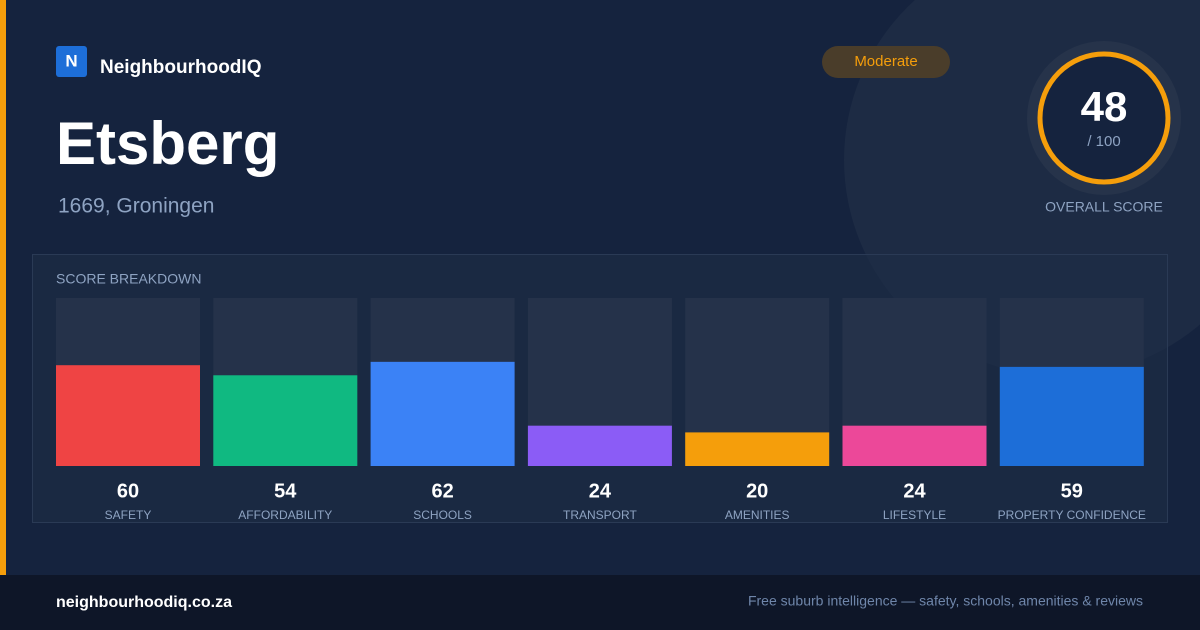  Describe the element at coordinates (757, 491) in the screenshot. I see `value-label: 20` at that location.